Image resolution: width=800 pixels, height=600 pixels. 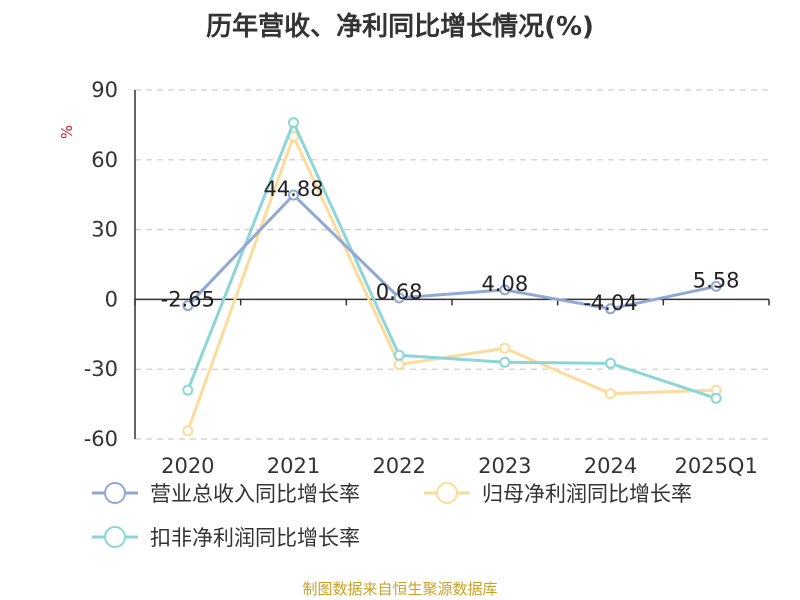 I want to click on legend-item-2: 扣非净利润同比增长率, so click(x=226, y=538).